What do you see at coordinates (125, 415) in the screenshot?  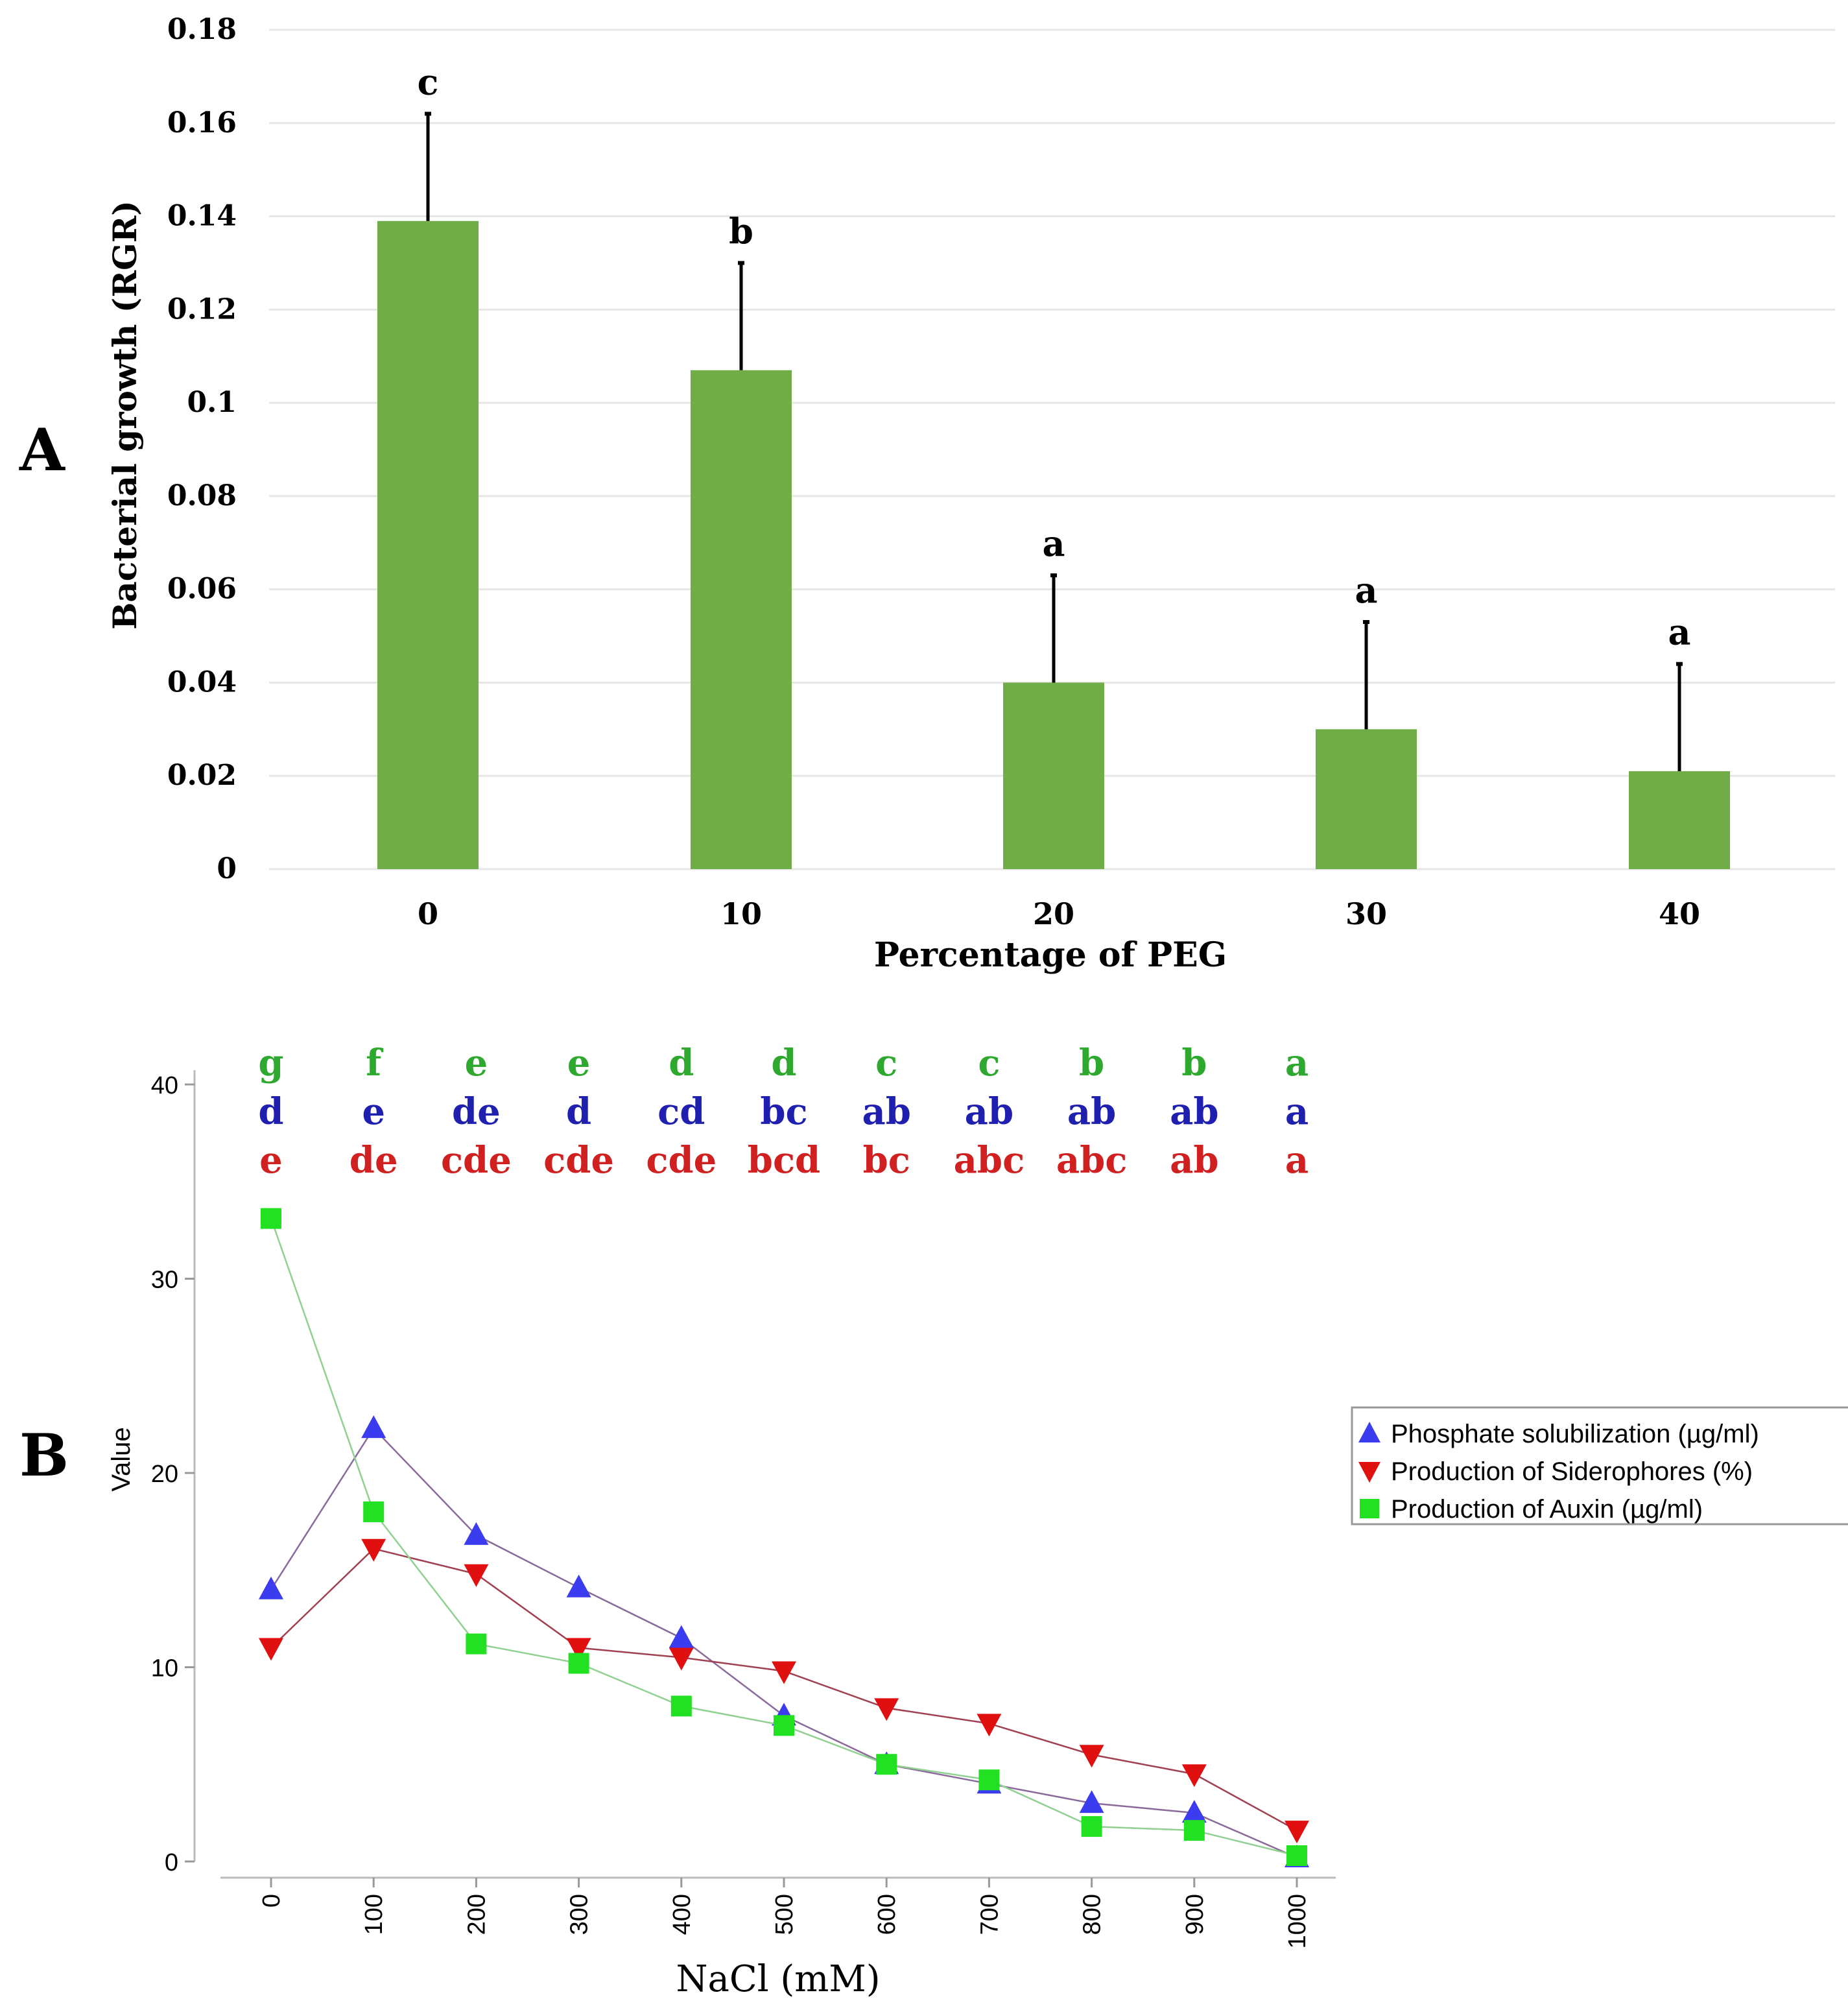 I see `y-axis-label: Bacterial growth (RGR)` at bounding box center [125, 415].